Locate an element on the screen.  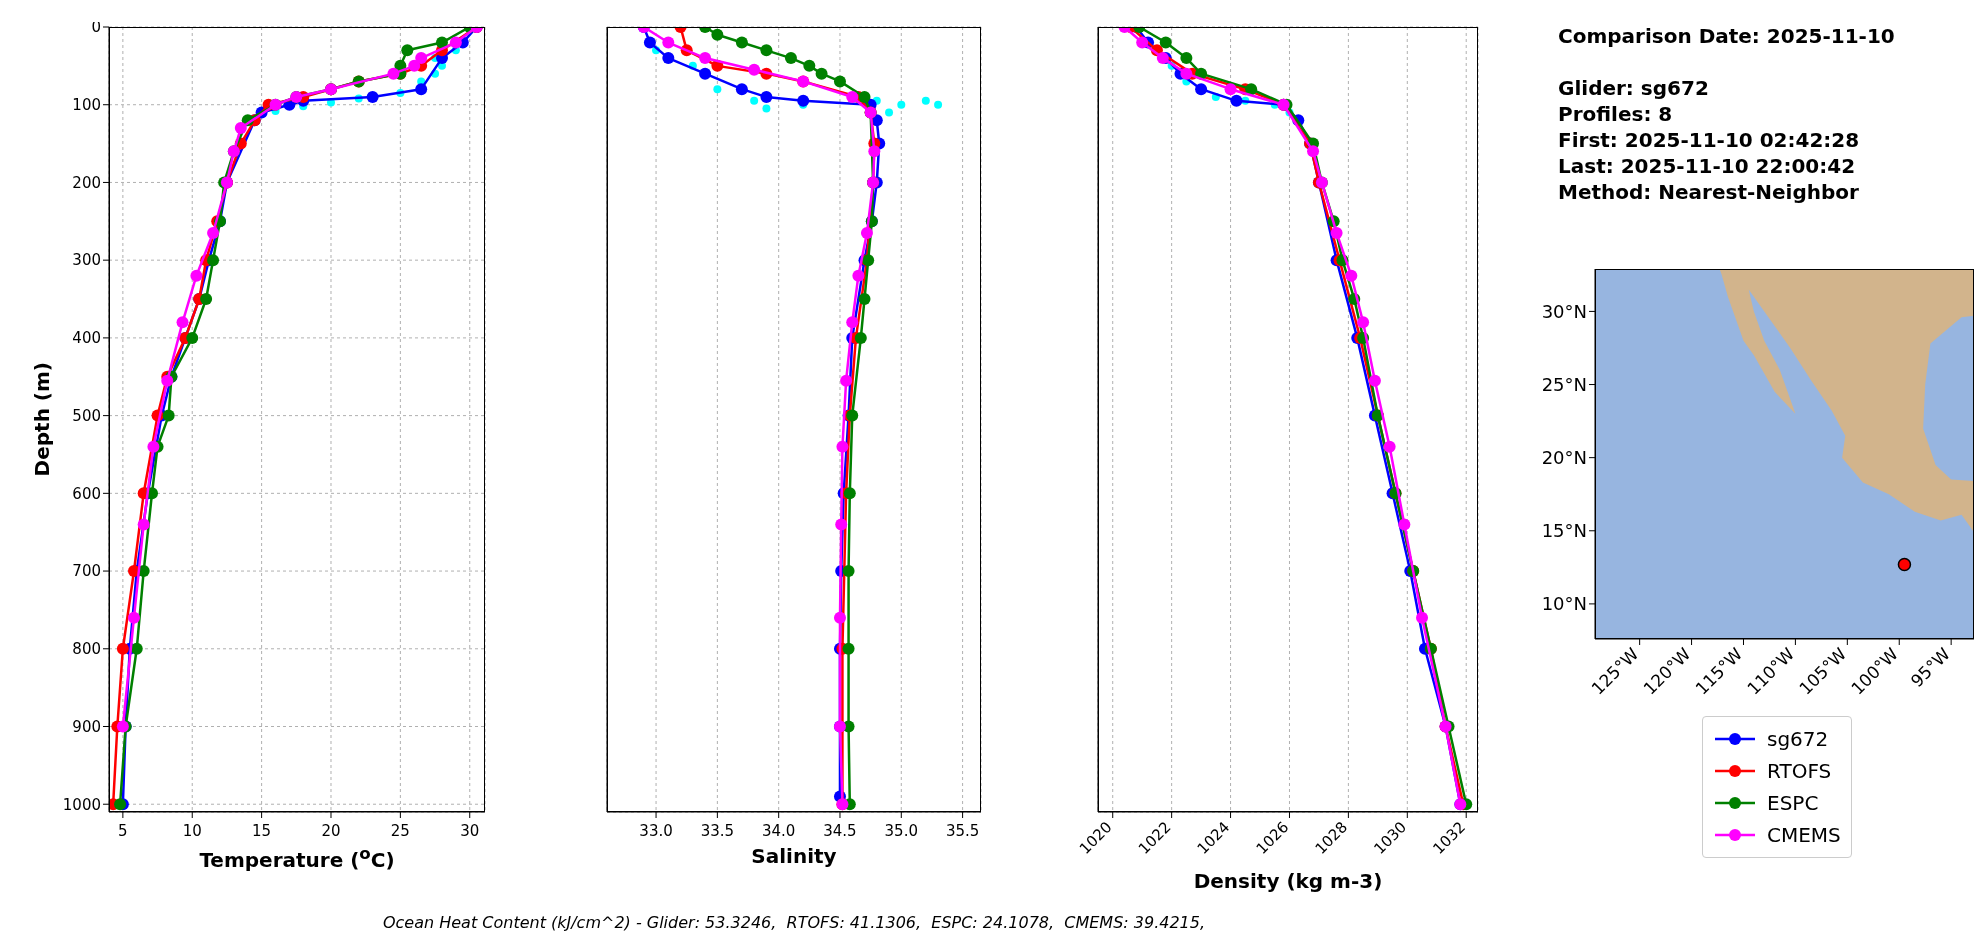
legend-label: ESPC is located at coordinates (1793, 803).